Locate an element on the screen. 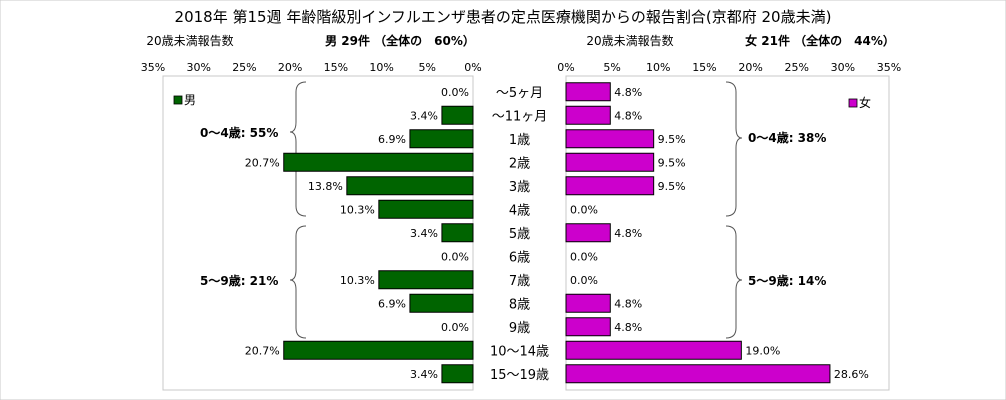  male-heading: 男 29件 （全体の 60%） is located at coordinates (400, 40).